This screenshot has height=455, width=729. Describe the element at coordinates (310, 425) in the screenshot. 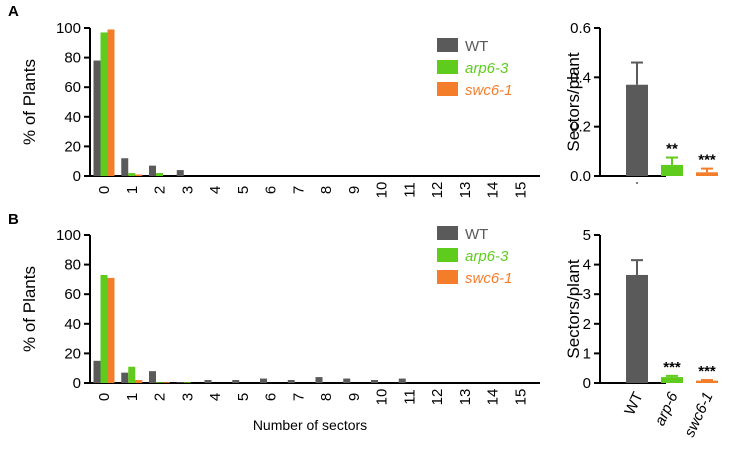

I see `x-axis-title: Number of sectors` at that location.